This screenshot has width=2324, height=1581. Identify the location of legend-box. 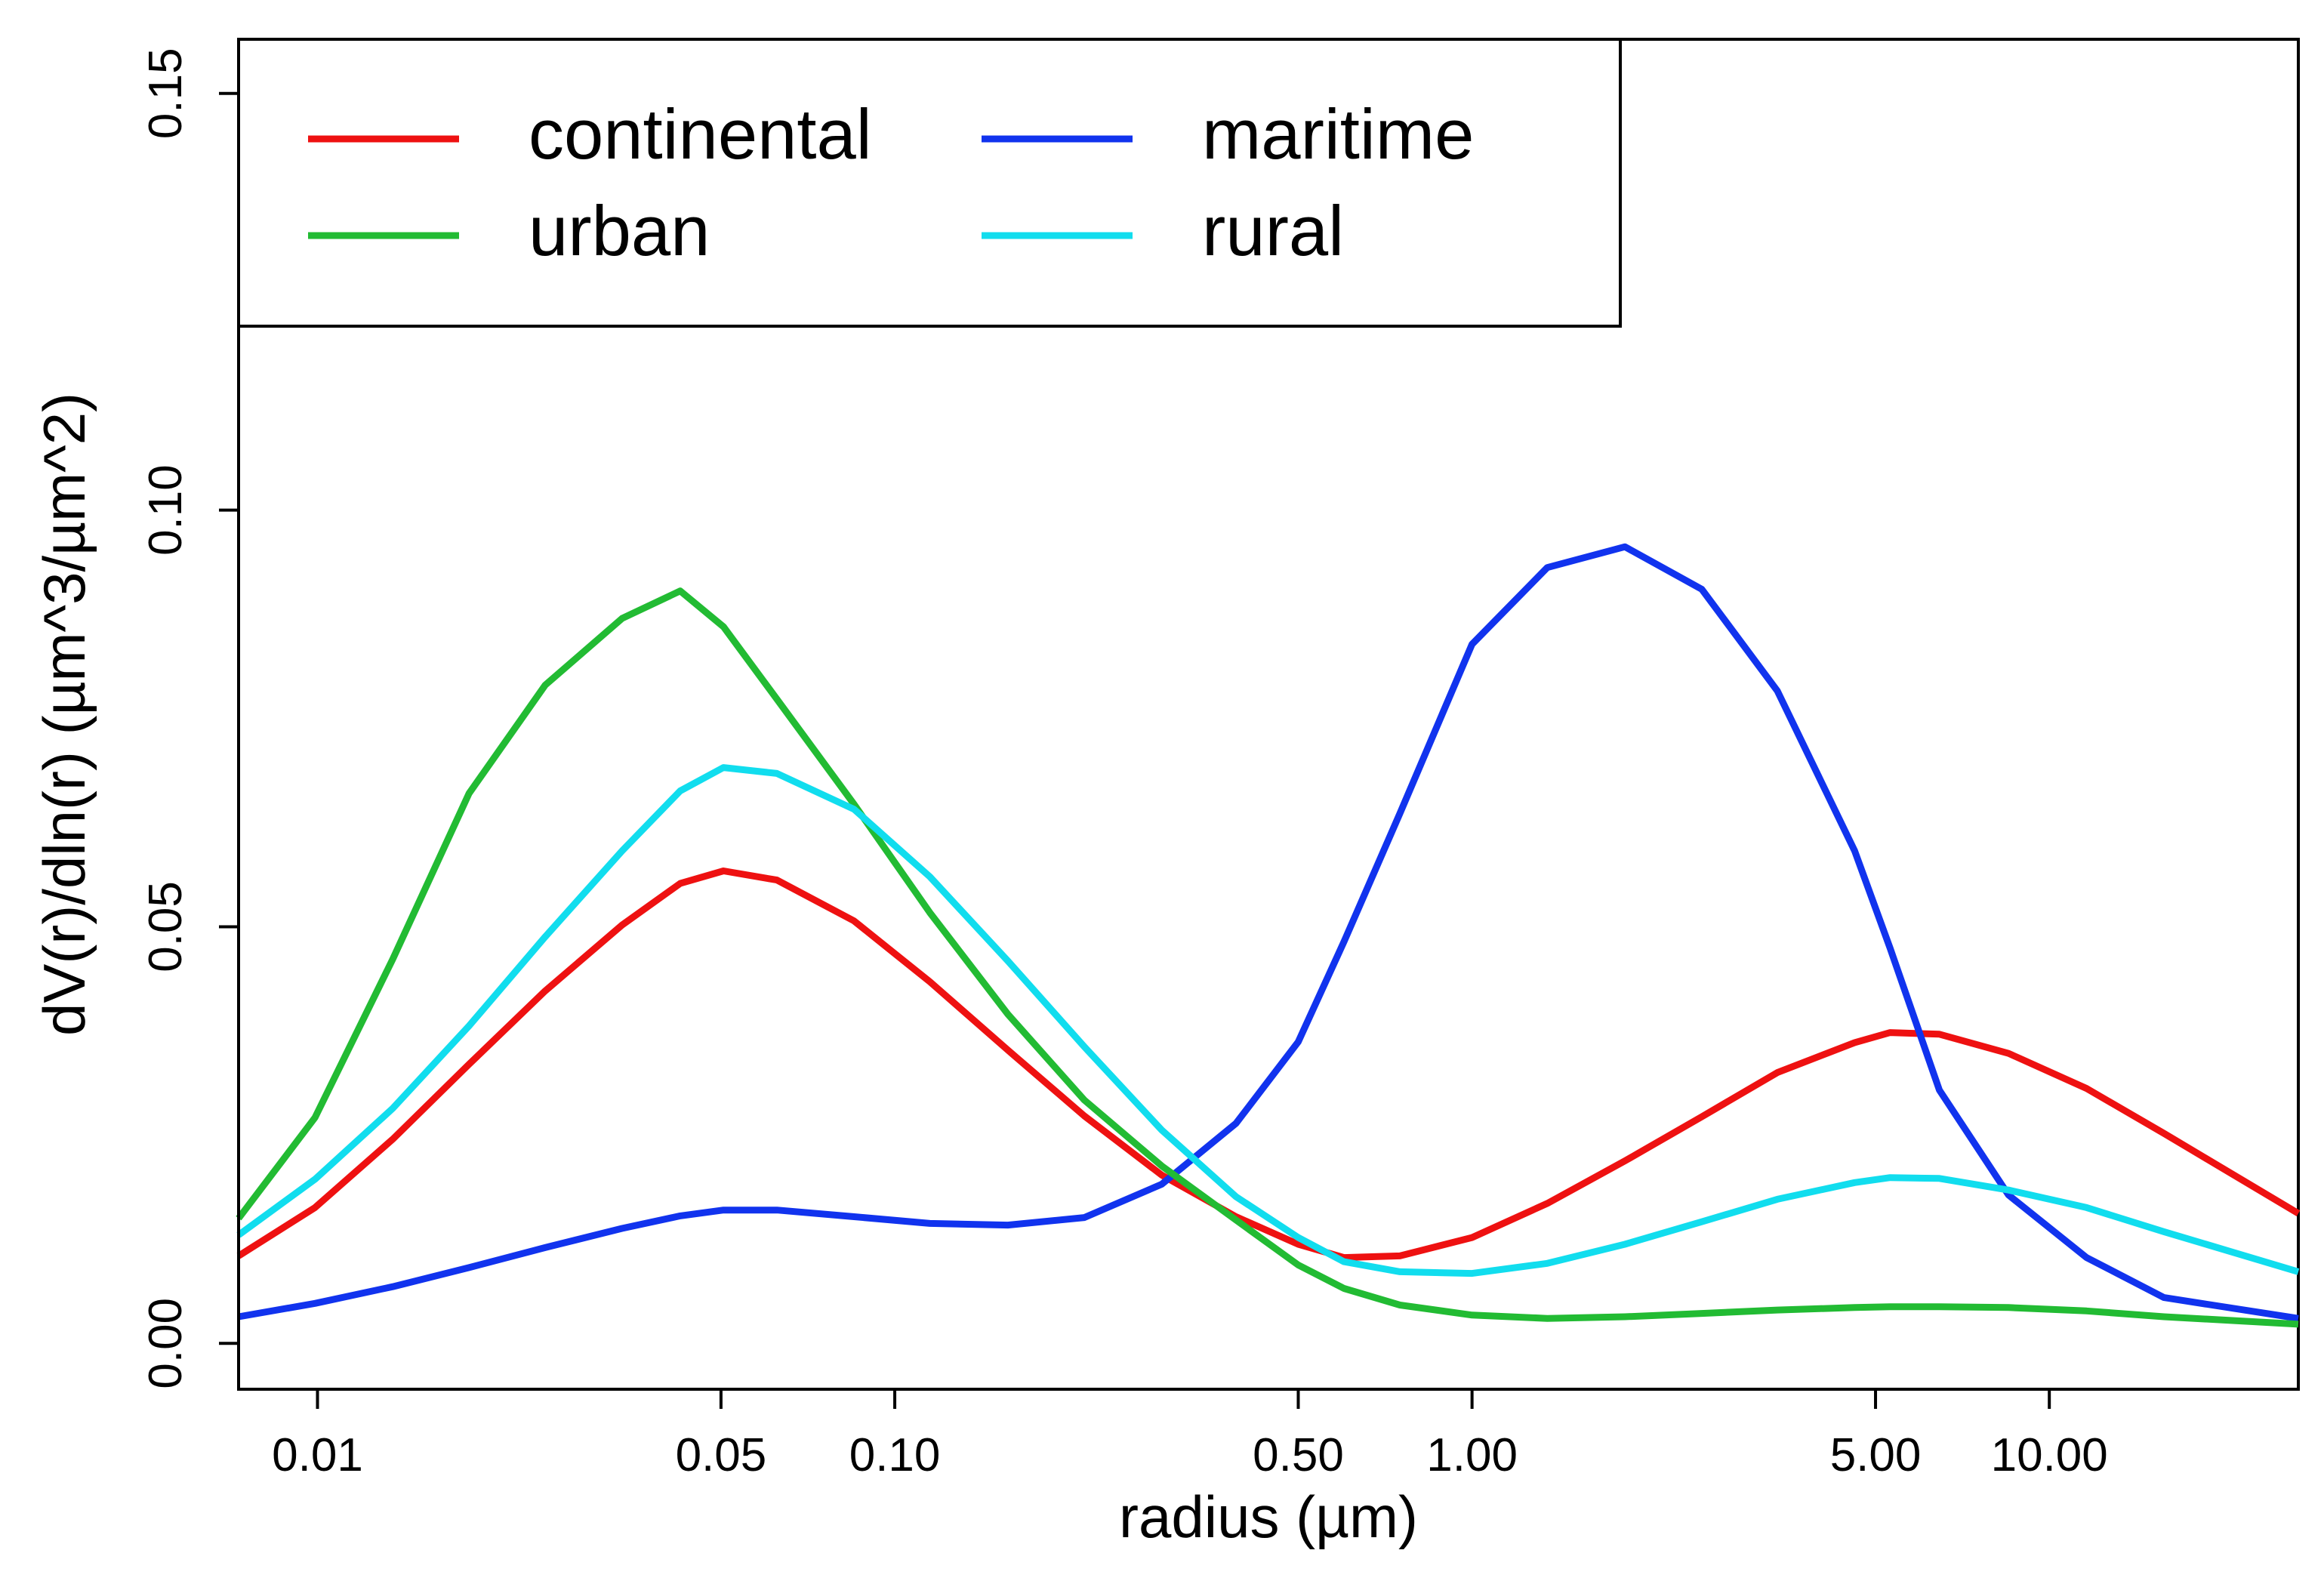
(929, 183).